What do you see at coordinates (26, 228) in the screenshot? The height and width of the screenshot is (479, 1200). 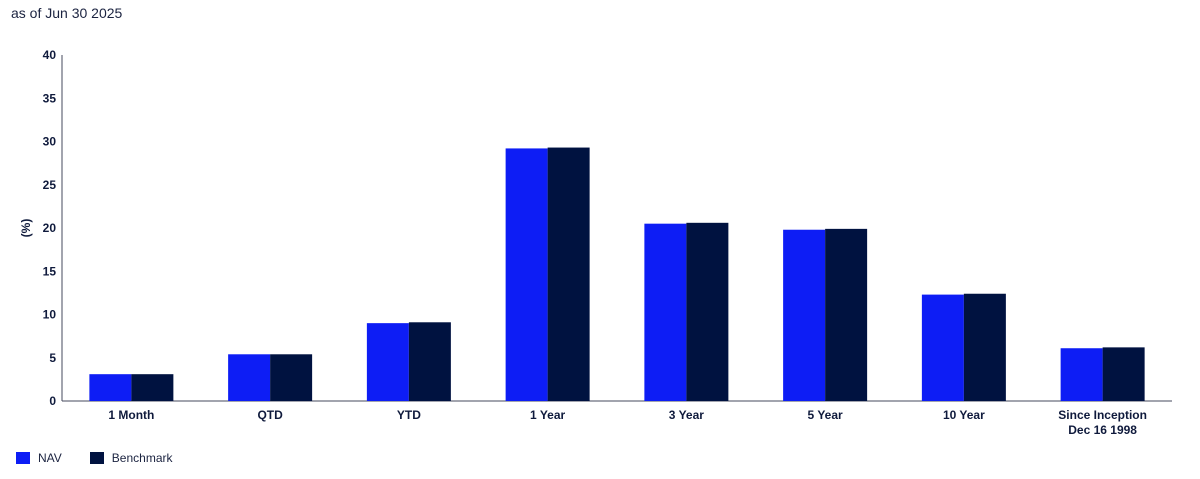 I see `y-axis-label: (%)` at bounding box center [26, 228].